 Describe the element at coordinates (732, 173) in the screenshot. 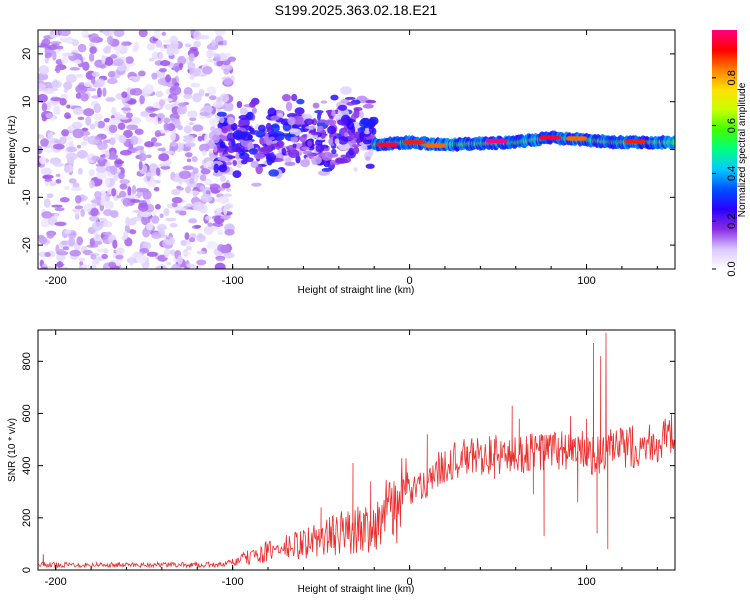

I see `colorbar-tick-label: 0.4` at that location.